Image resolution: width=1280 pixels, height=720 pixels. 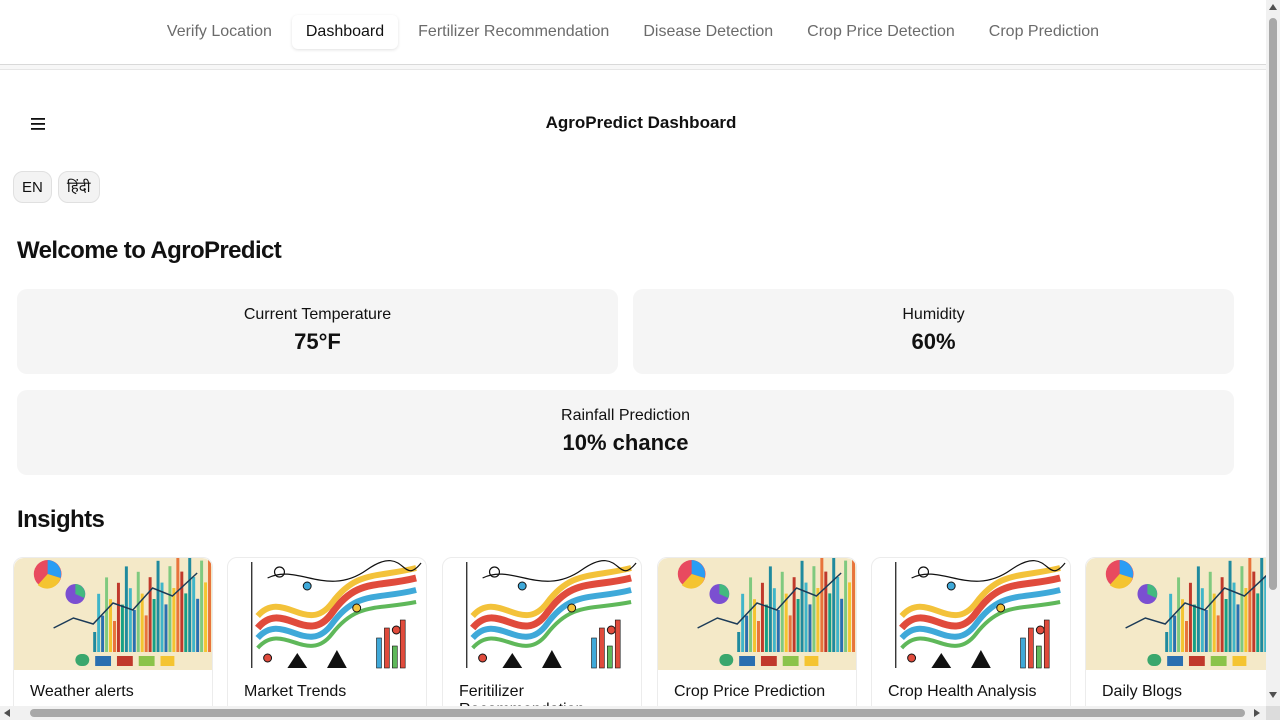 What do you see at coordinates (32, 187) in the screenshot?
I see `language-en-button: EN` at bounding box center [32, 187].